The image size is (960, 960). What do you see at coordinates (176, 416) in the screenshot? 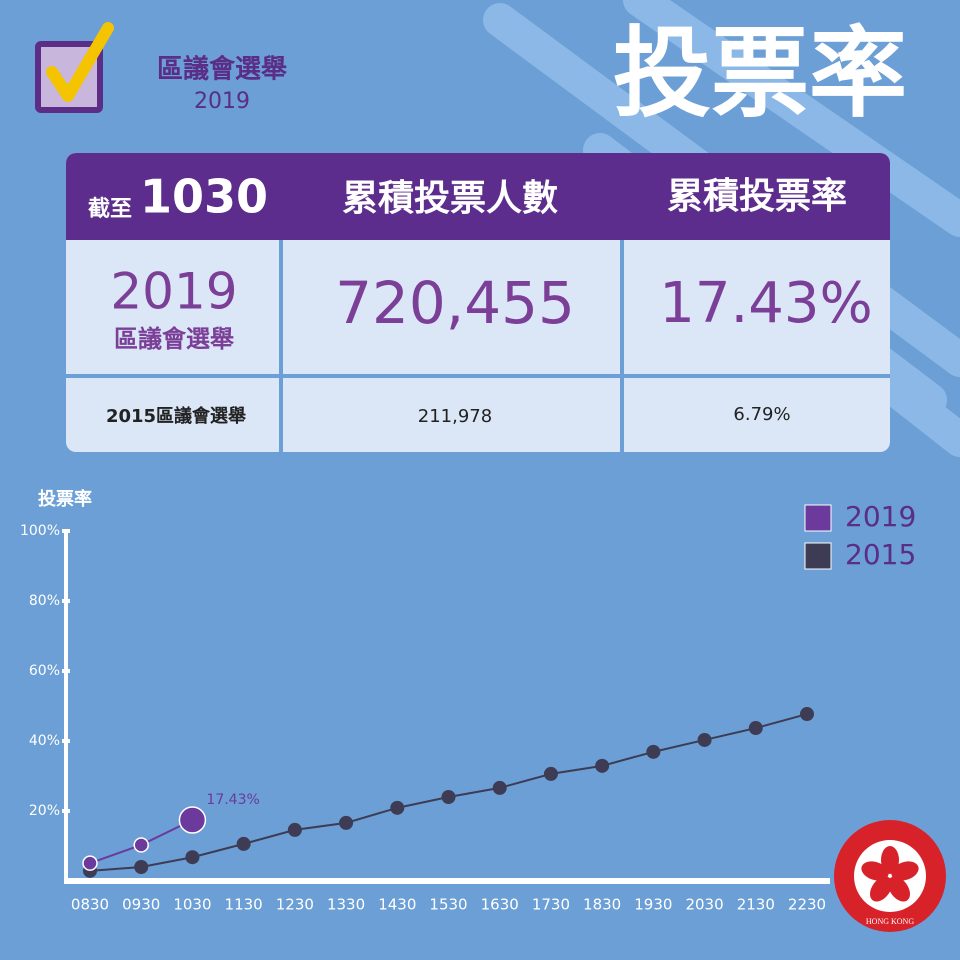
I see `table-cell: 2015區議會選舉` at bounding box center [176, 416].